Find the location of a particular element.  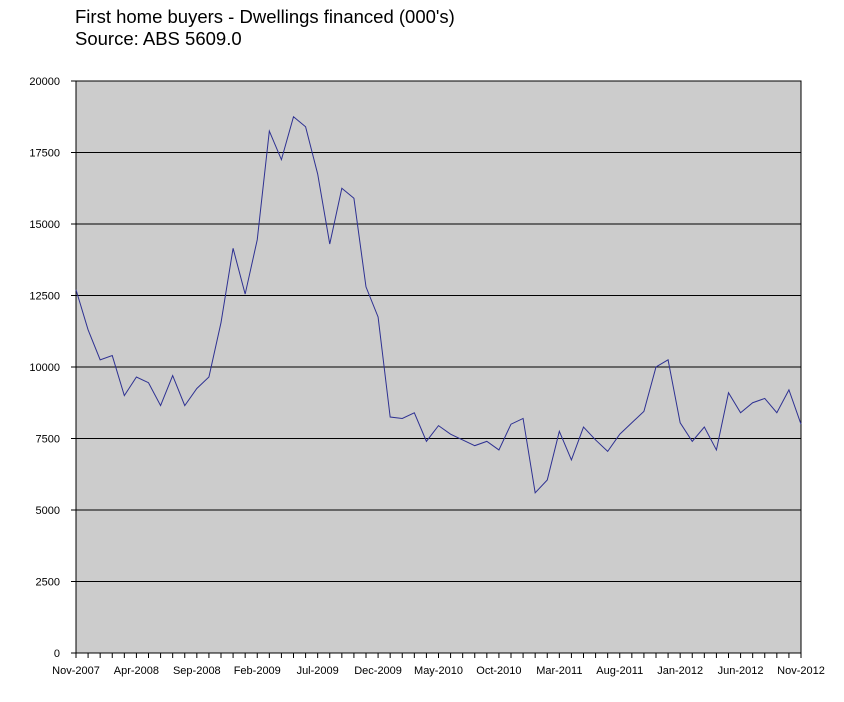

y-tick-label: 0 is located at coordinates (57, 654).